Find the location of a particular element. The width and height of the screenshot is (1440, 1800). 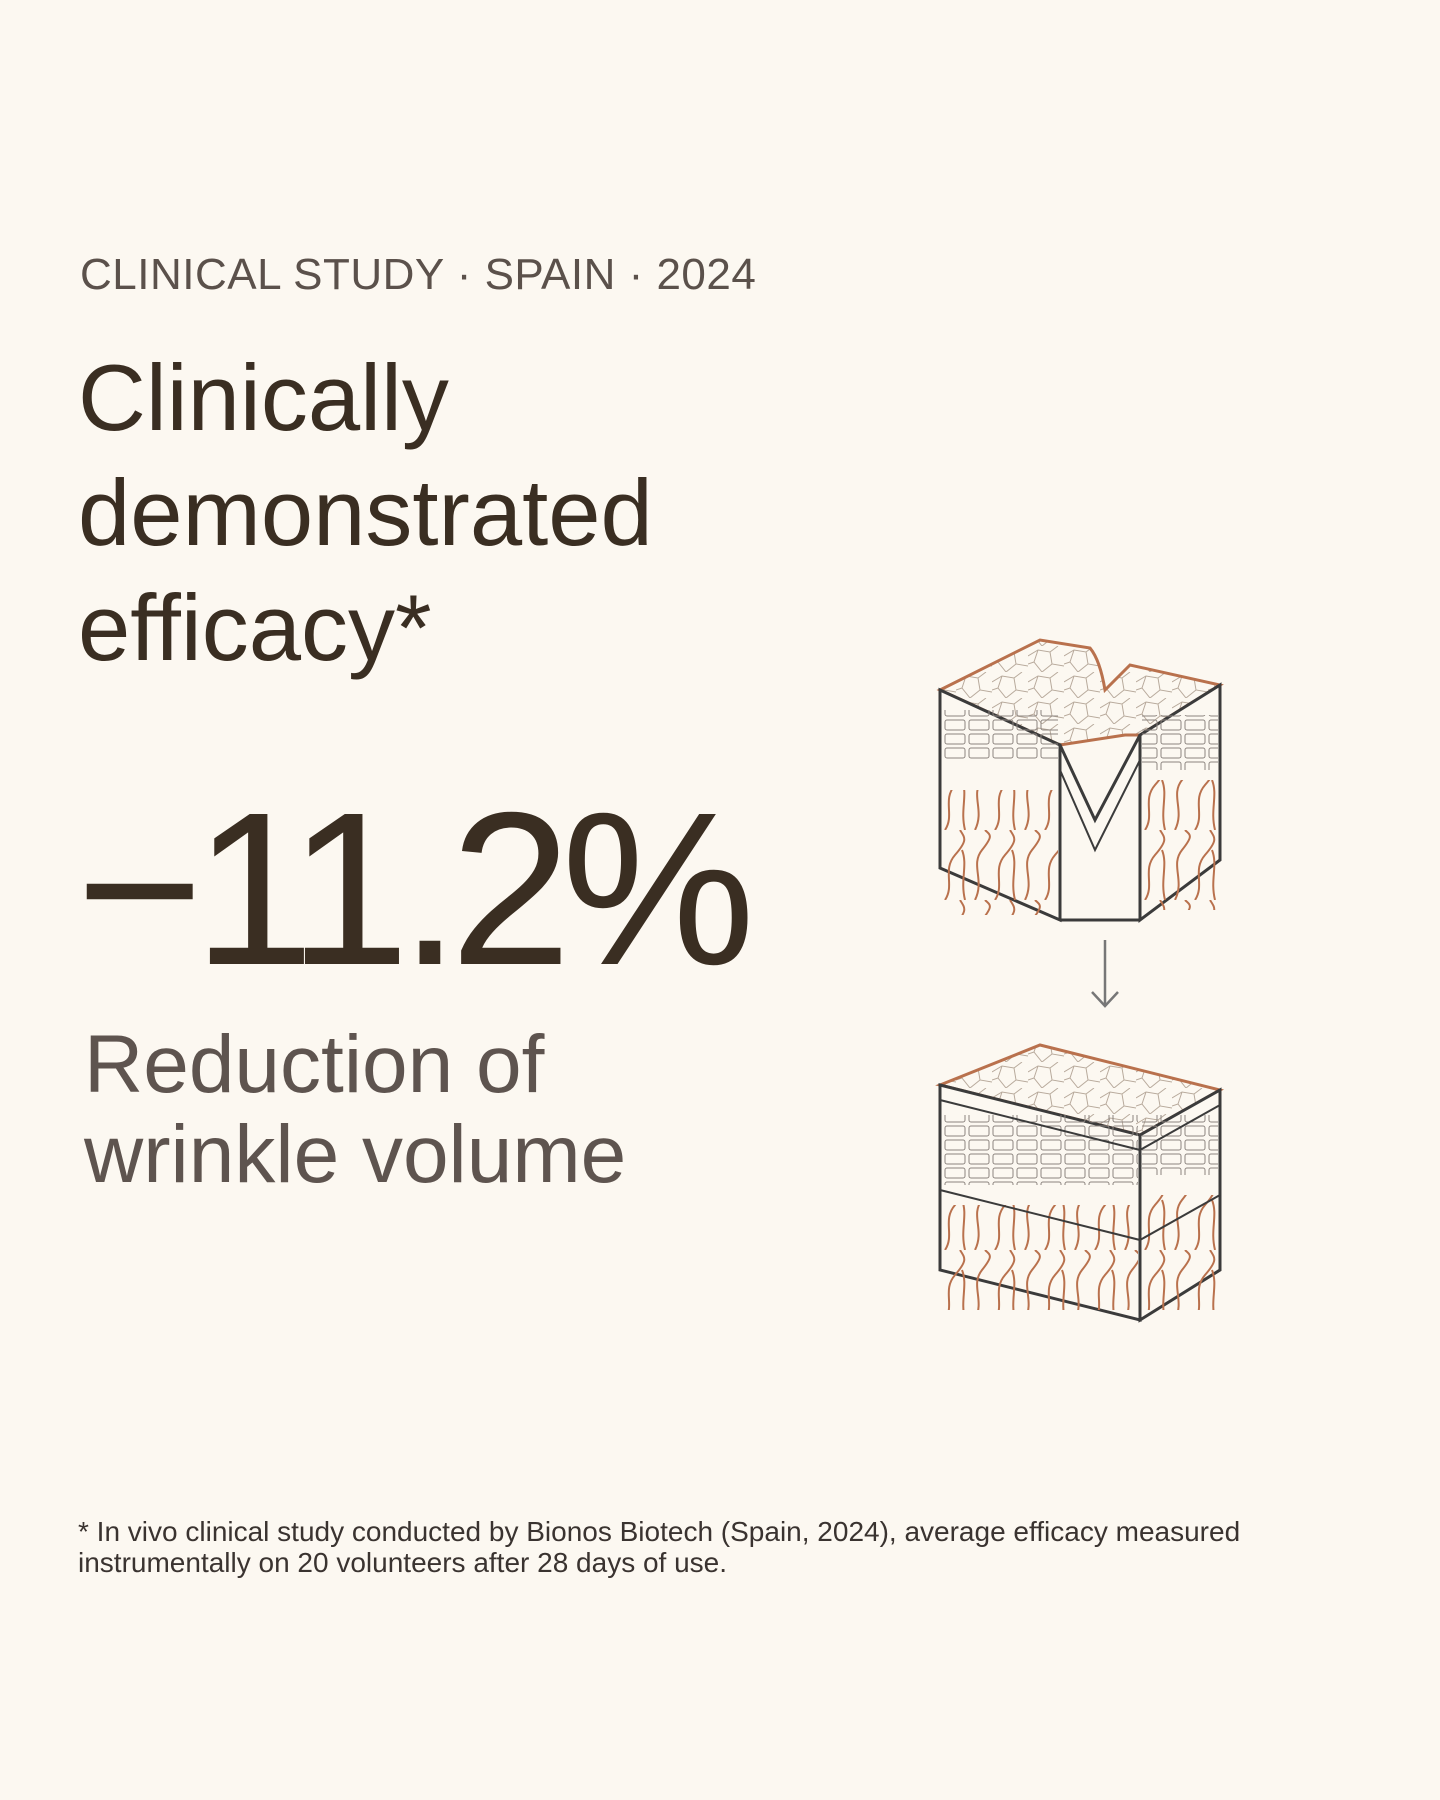

skin-with-wrinkle-icon is located at coordinates (1080, 780).